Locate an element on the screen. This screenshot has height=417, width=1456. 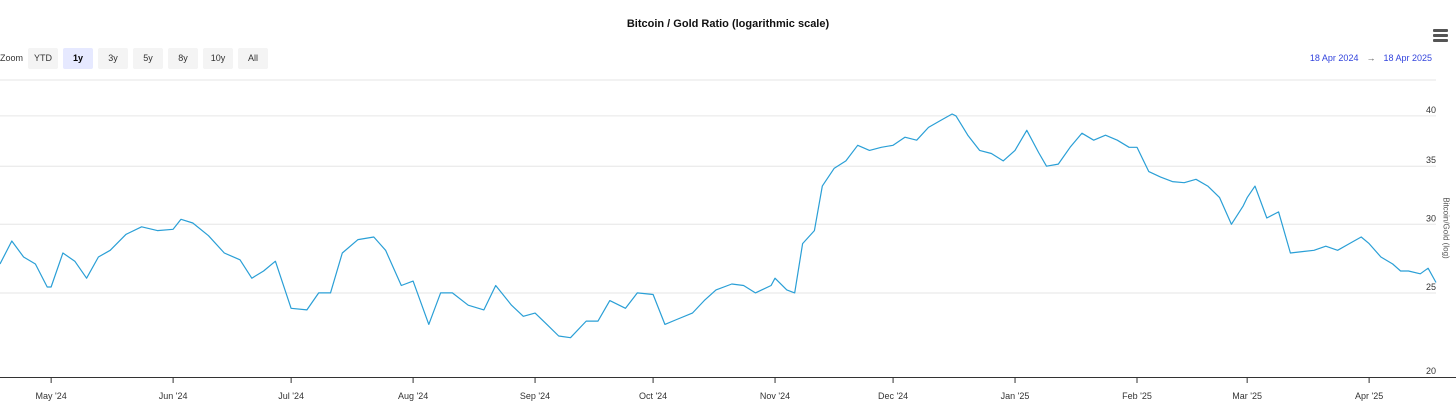
zoom-button-1y: 1y is located at coordinates (78, 58).